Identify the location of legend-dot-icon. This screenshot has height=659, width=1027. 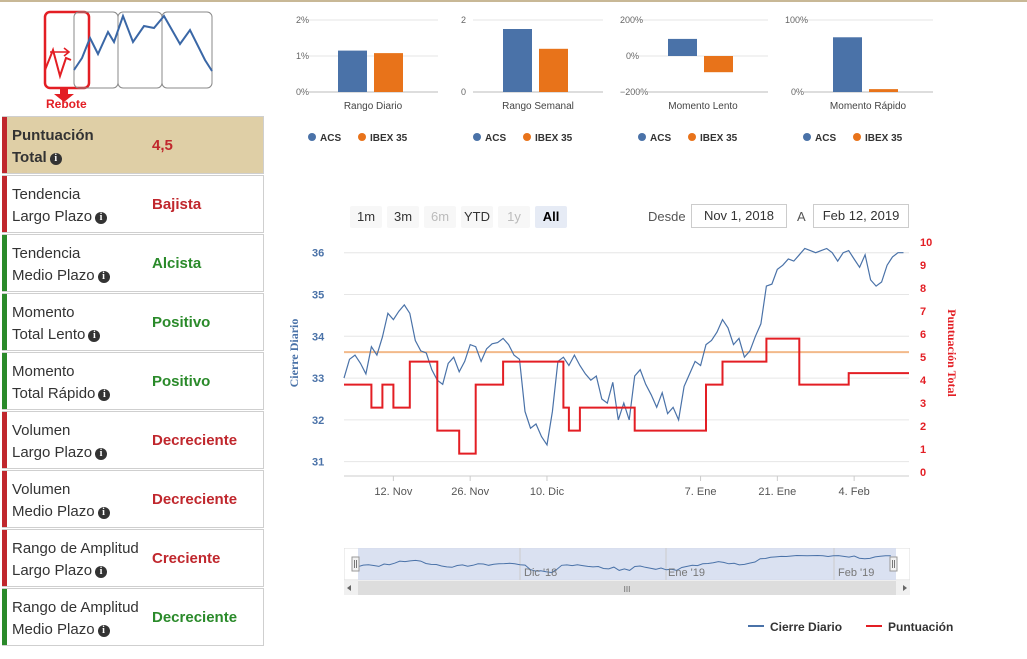
(477, 137).